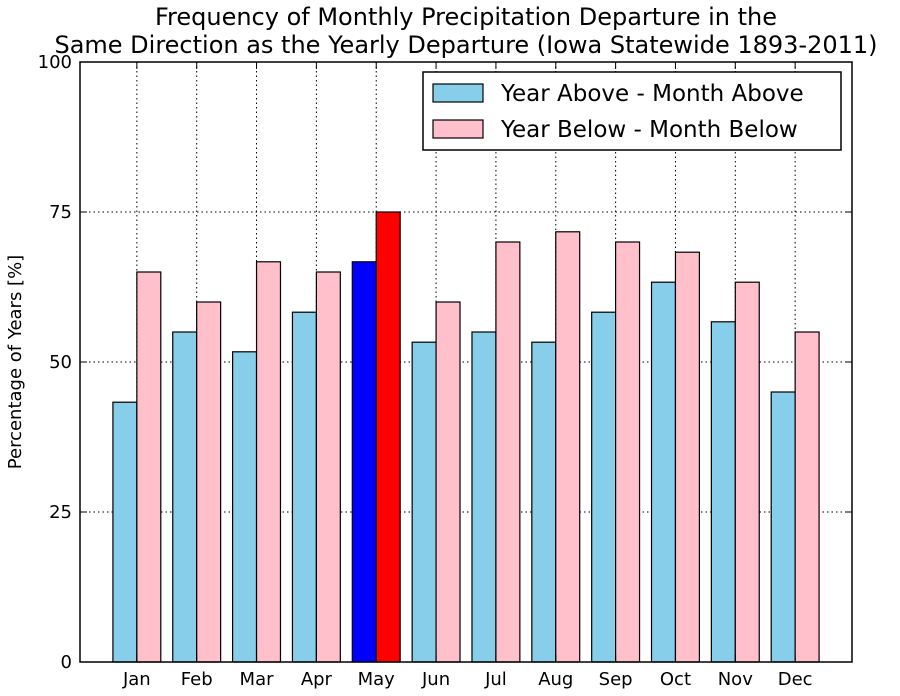  Describe the element at coordinates (60, 212) in the screenshot. I see `y-tick-label-75: 75` at that location.